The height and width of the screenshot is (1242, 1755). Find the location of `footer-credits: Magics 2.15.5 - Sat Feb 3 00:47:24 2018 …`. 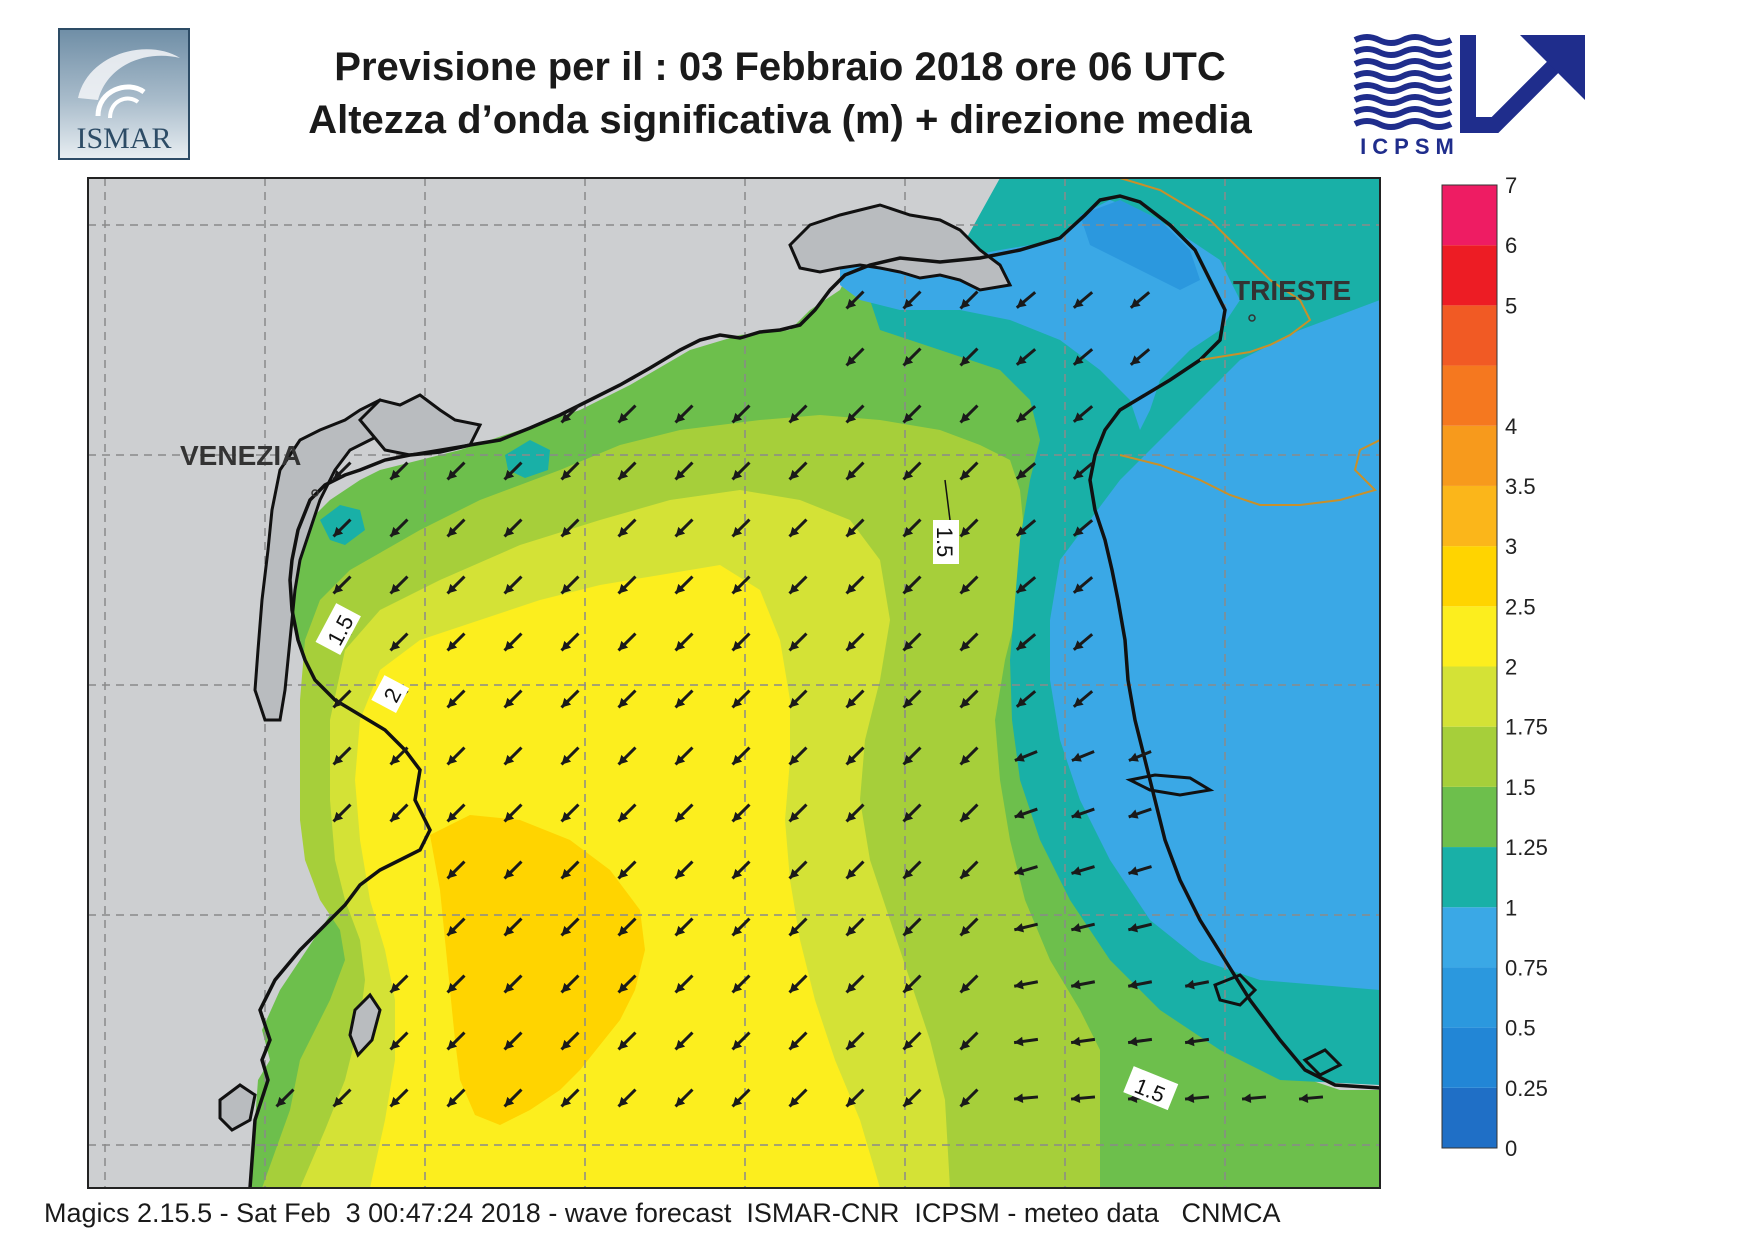

footer-credits: Magics 2.15.5 - Sat Feb 3 00:47:24 2018 … is located at coordinates (662, 1213).